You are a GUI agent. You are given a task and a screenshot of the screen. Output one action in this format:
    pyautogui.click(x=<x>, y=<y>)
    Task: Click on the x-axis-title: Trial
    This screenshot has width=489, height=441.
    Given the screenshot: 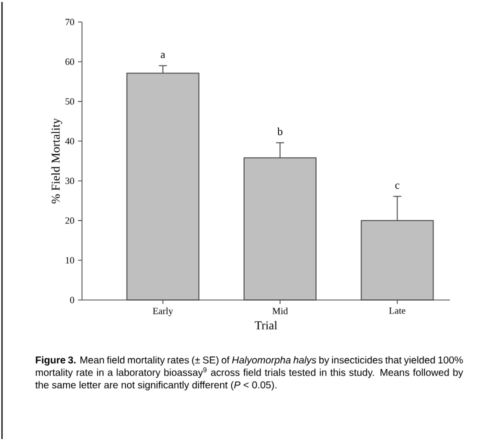 What is the action you would take?
    pyautogui.click(x=266, y=325)
    